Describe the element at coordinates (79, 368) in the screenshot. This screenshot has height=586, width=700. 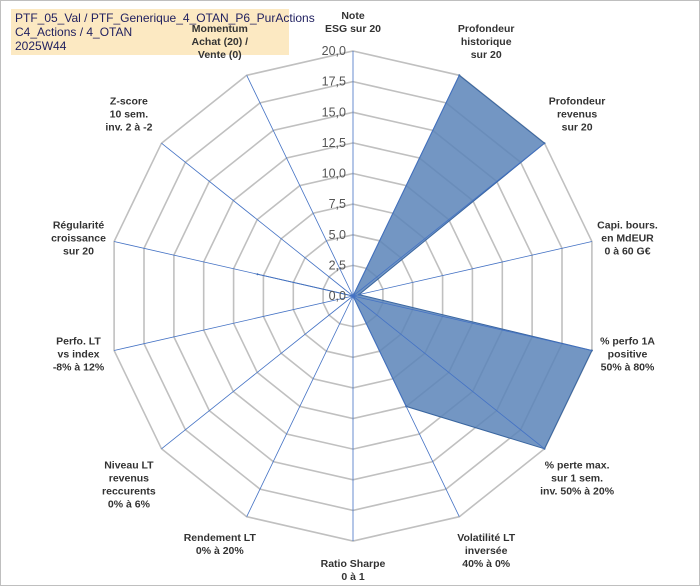
I see `axis-label-line: -8% à 12%` at that location.